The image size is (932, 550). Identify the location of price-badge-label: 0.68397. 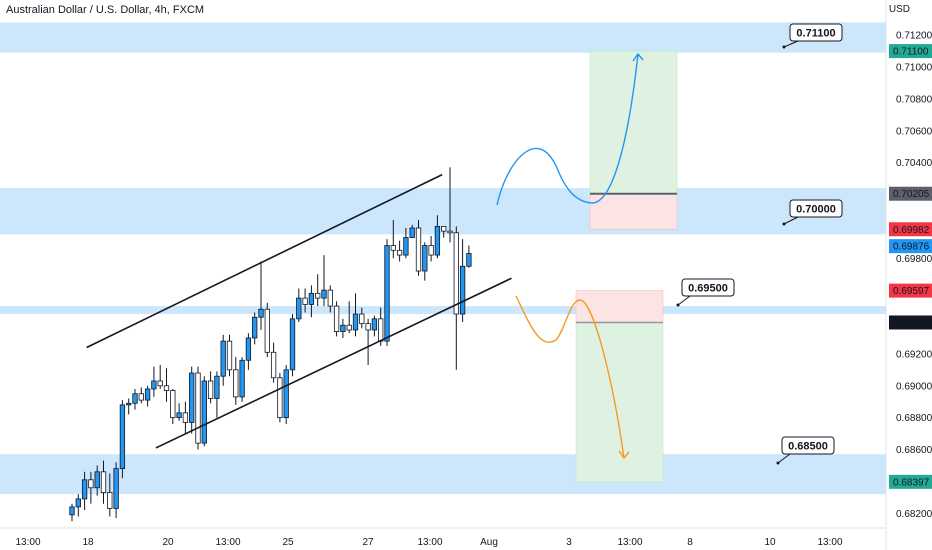
(911, 482).